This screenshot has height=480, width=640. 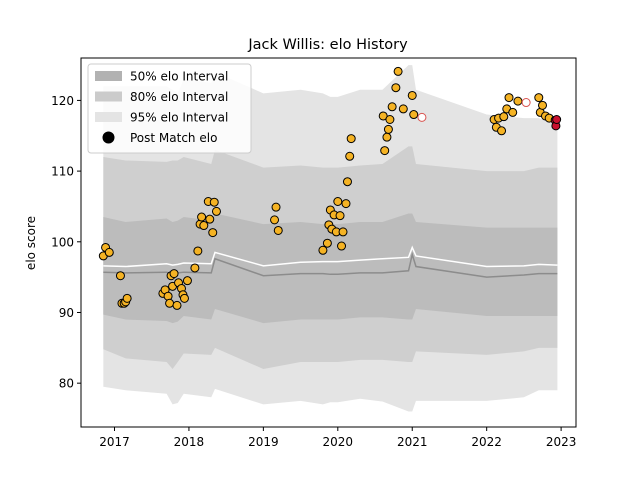 What do you see at coordinates (561, 442) in the screenshot?
I see `x-tick-label: 2023` at bounding box center [561, 442].